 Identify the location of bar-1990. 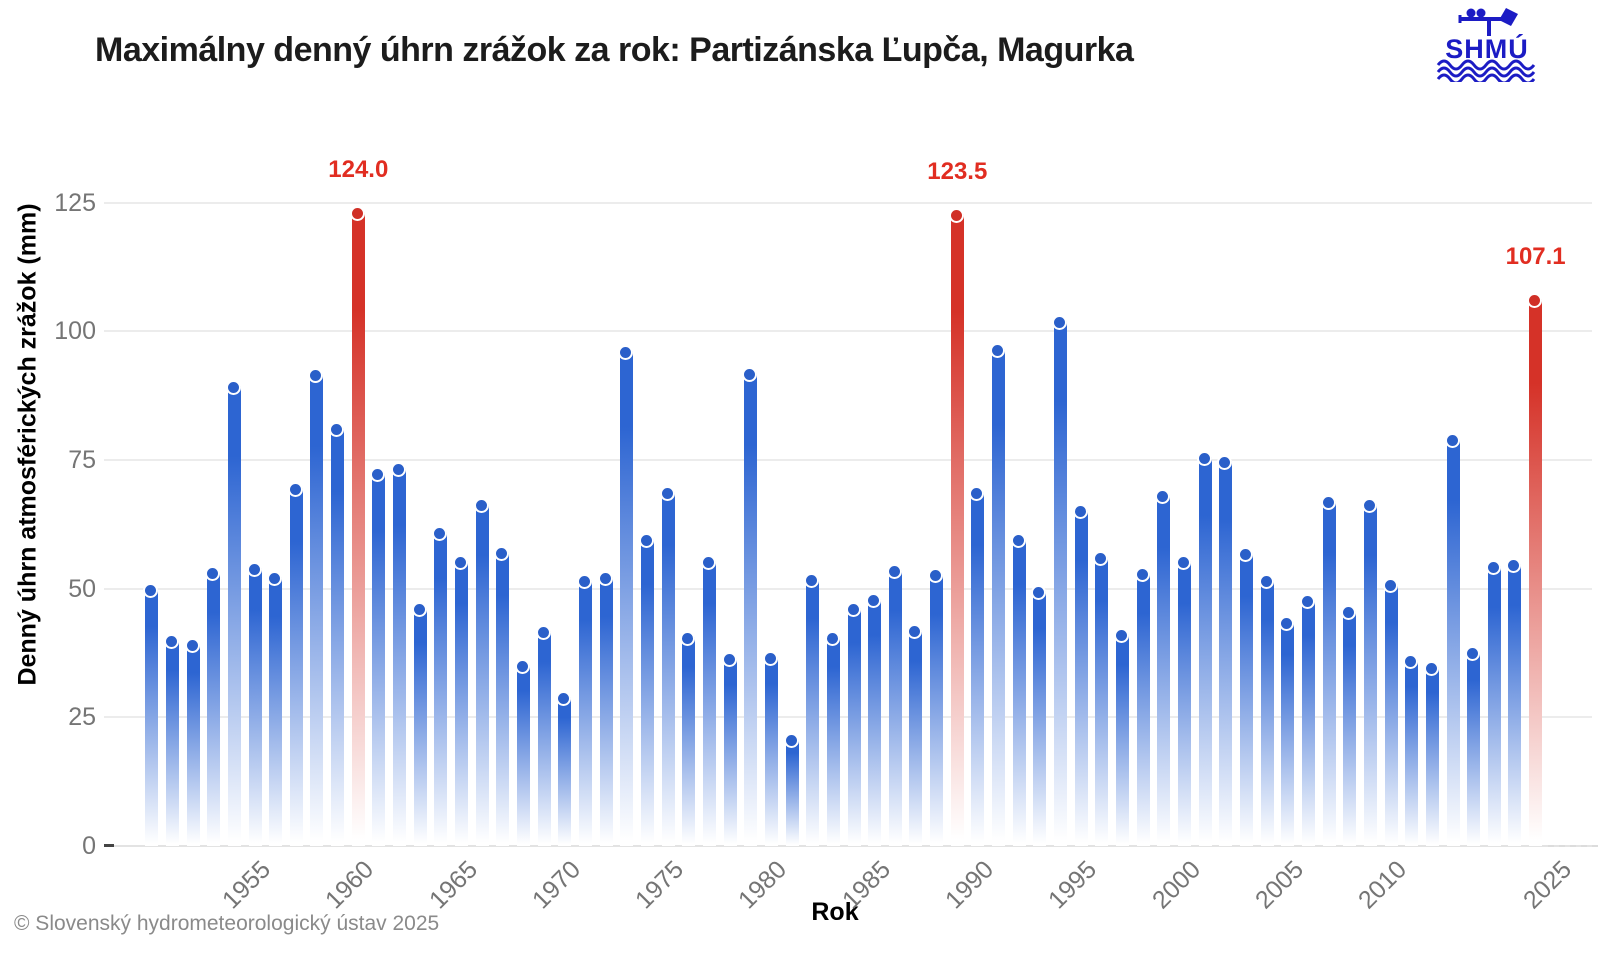
(977, 665).